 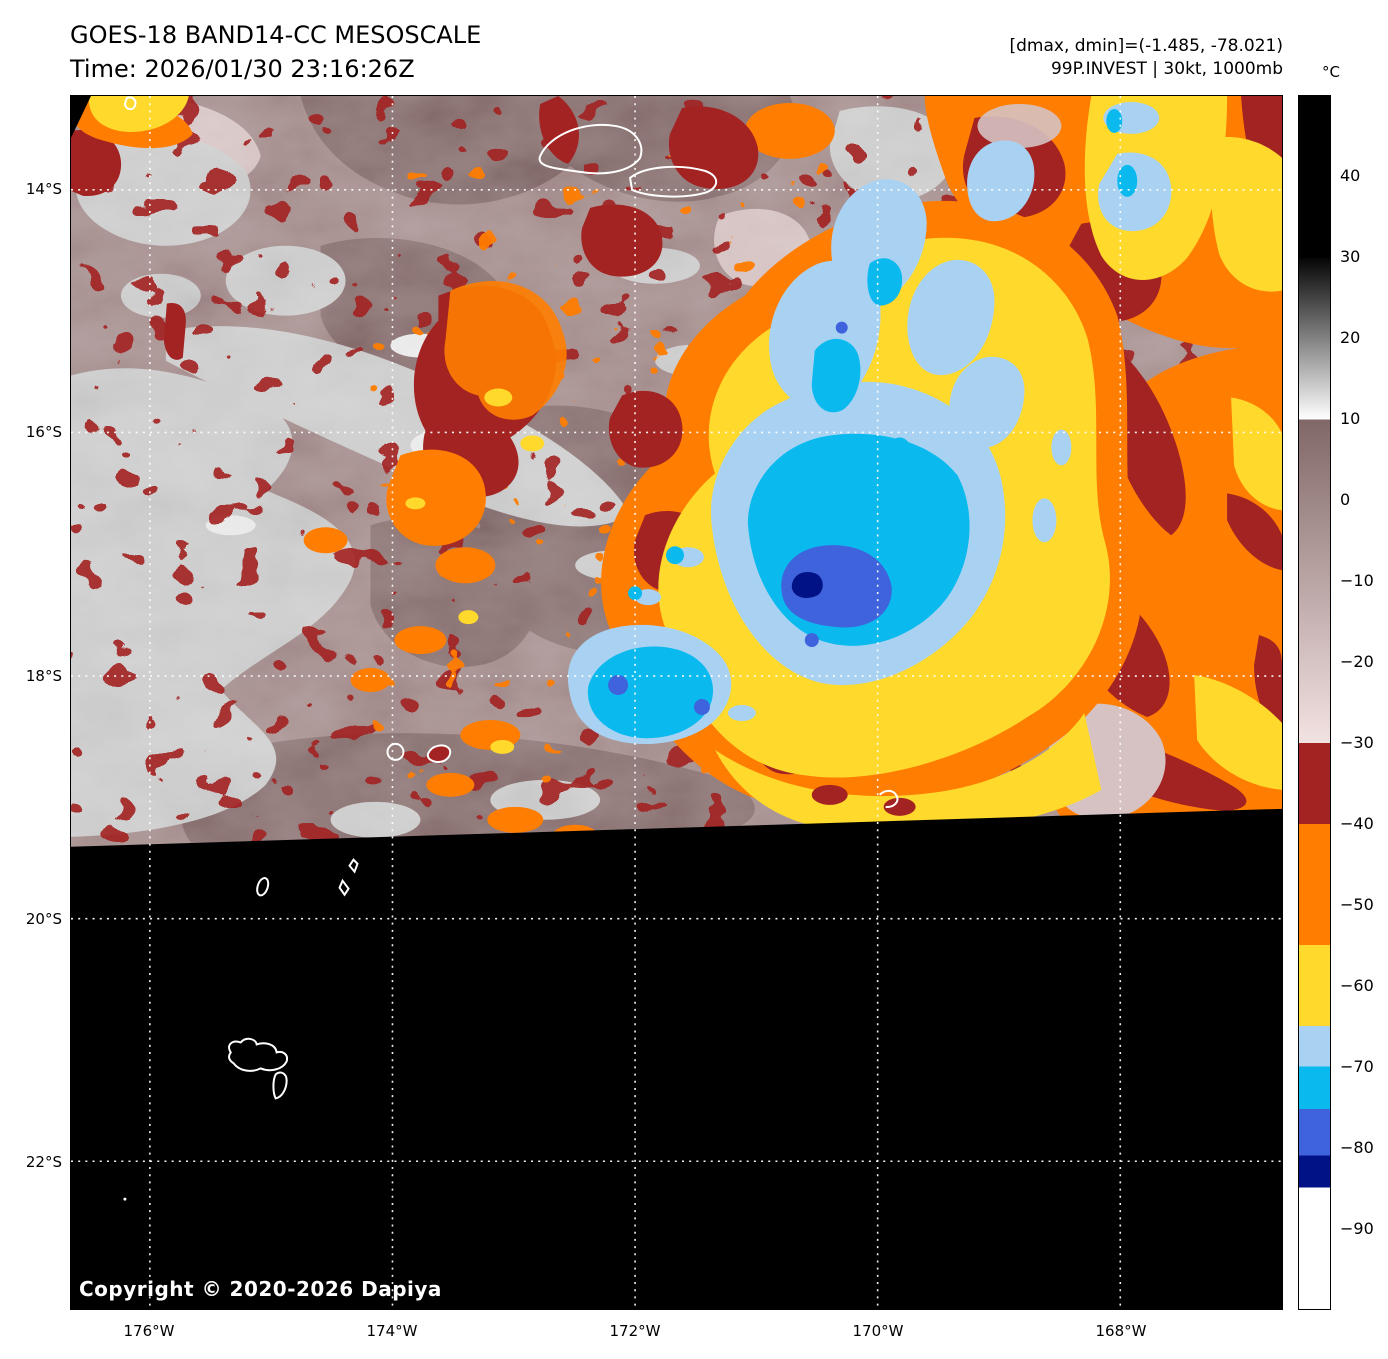 What do you see at coordinates (260, 1289) in the screenshot?
I see `copyright-watermark: Copyright © 2020-2026 Dapiya` at bounding box center [260, 1289].